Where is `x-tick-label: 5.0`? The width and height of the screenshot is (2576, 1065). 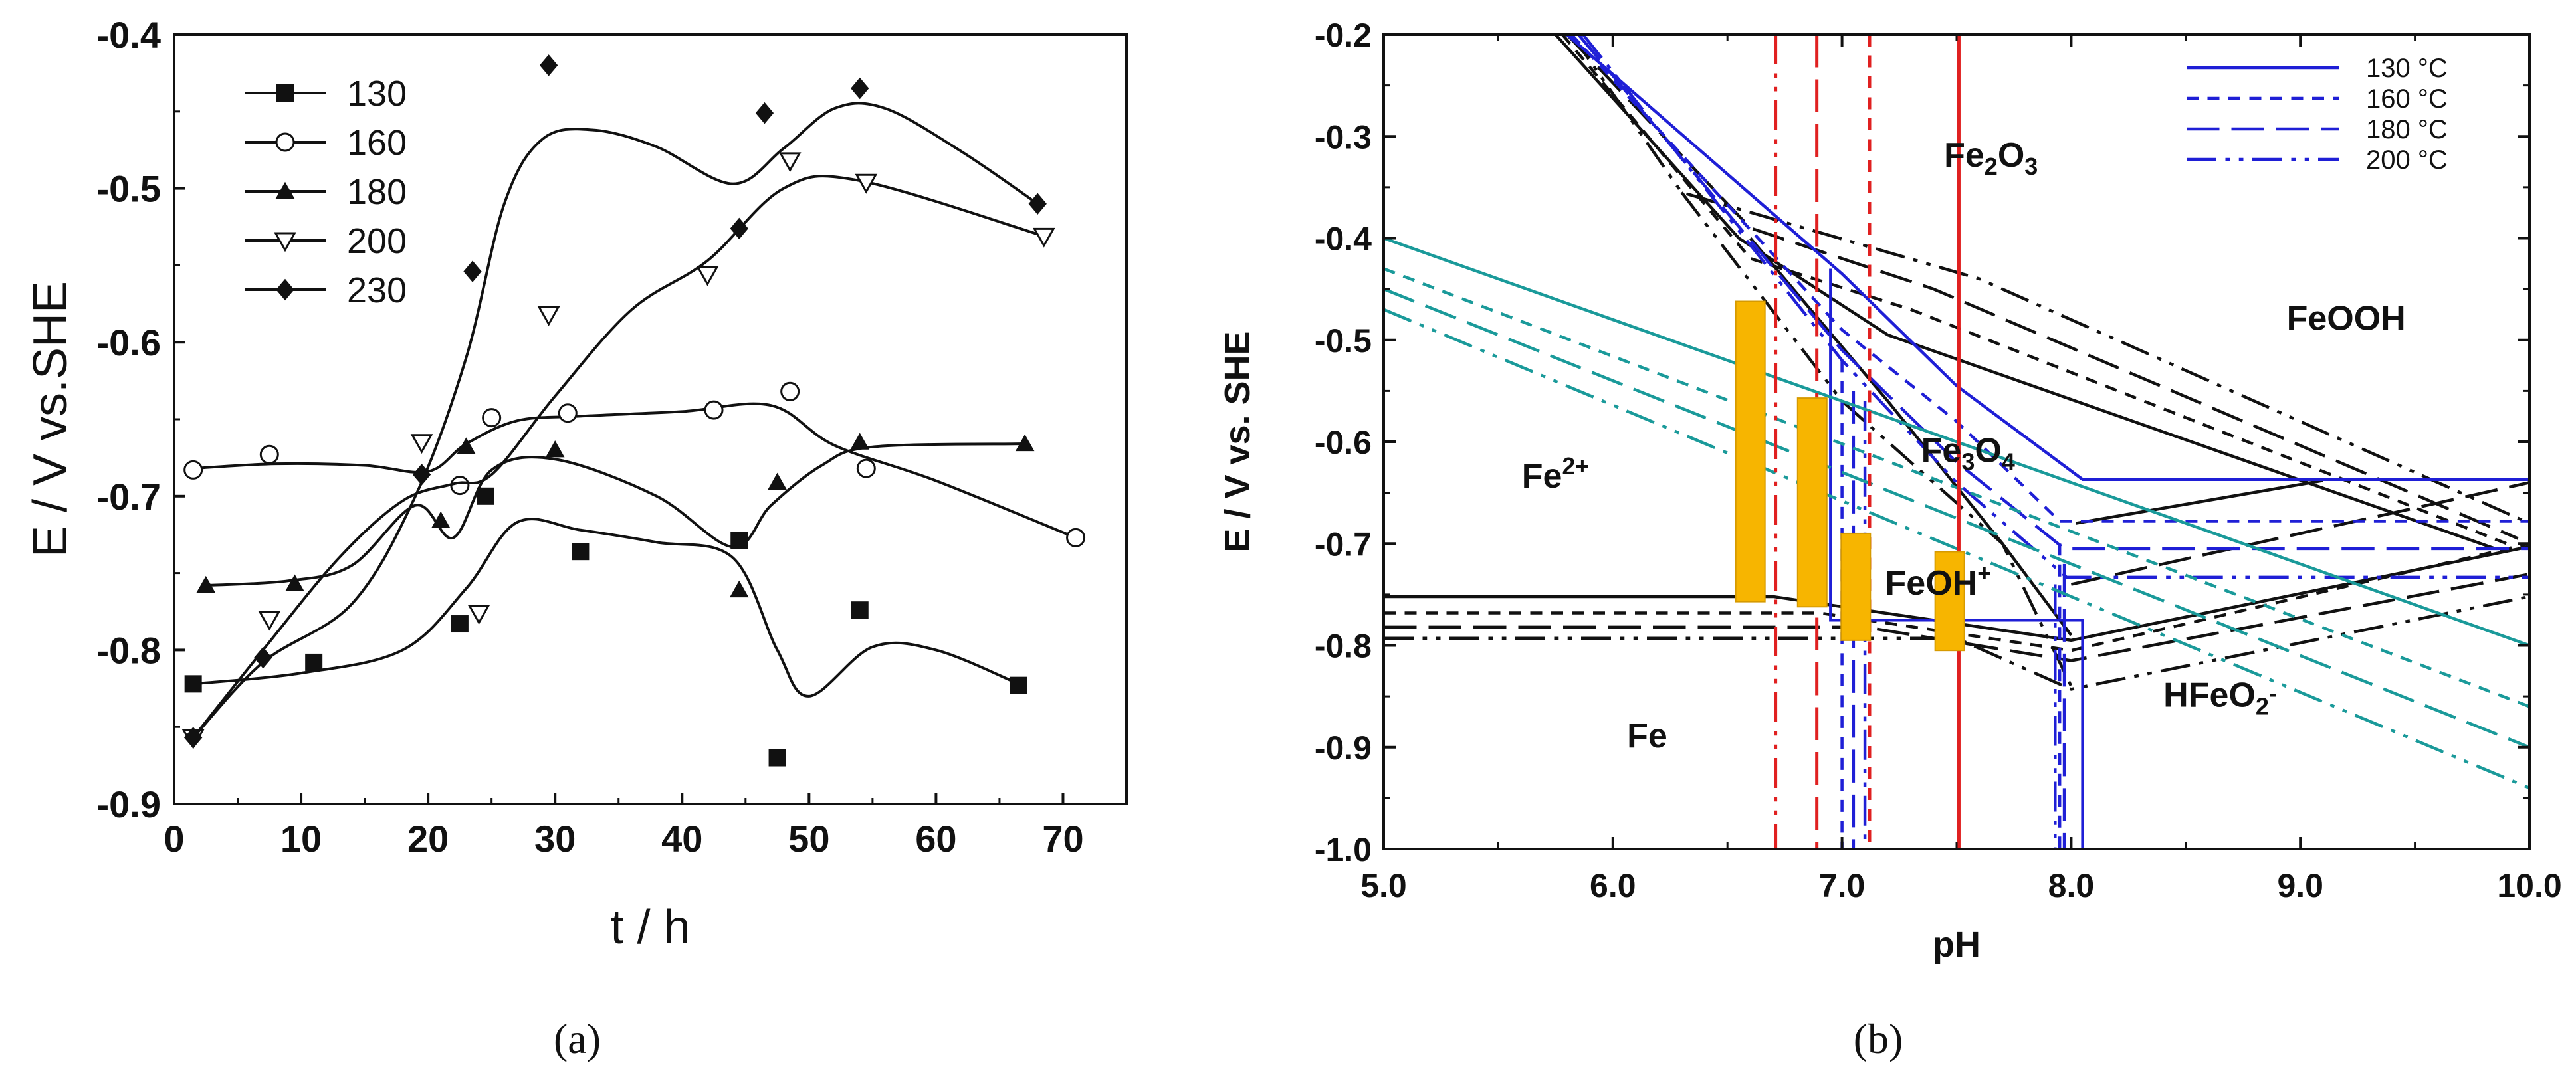 x-tick-label: 5.0 is located at coordinates (1383, 885).